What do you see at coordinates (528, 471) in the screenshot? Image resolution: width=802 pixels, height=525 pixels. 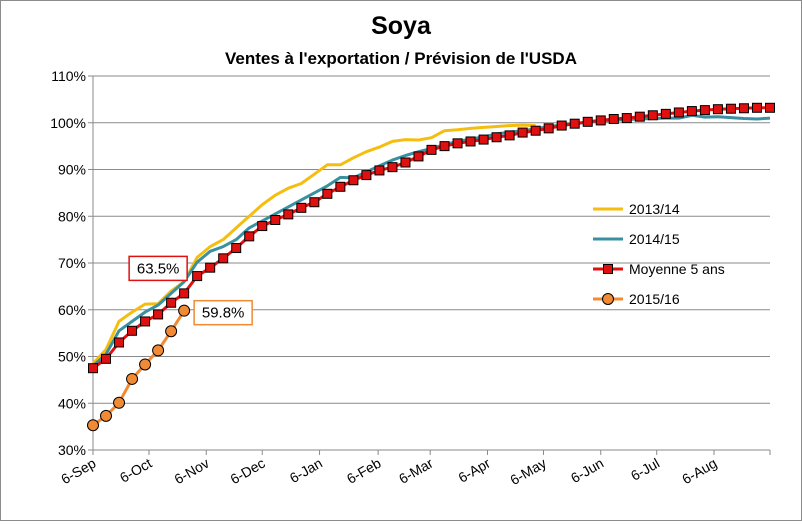 I see `x-tick-label: 6-May` at bounding box center [528, 471].